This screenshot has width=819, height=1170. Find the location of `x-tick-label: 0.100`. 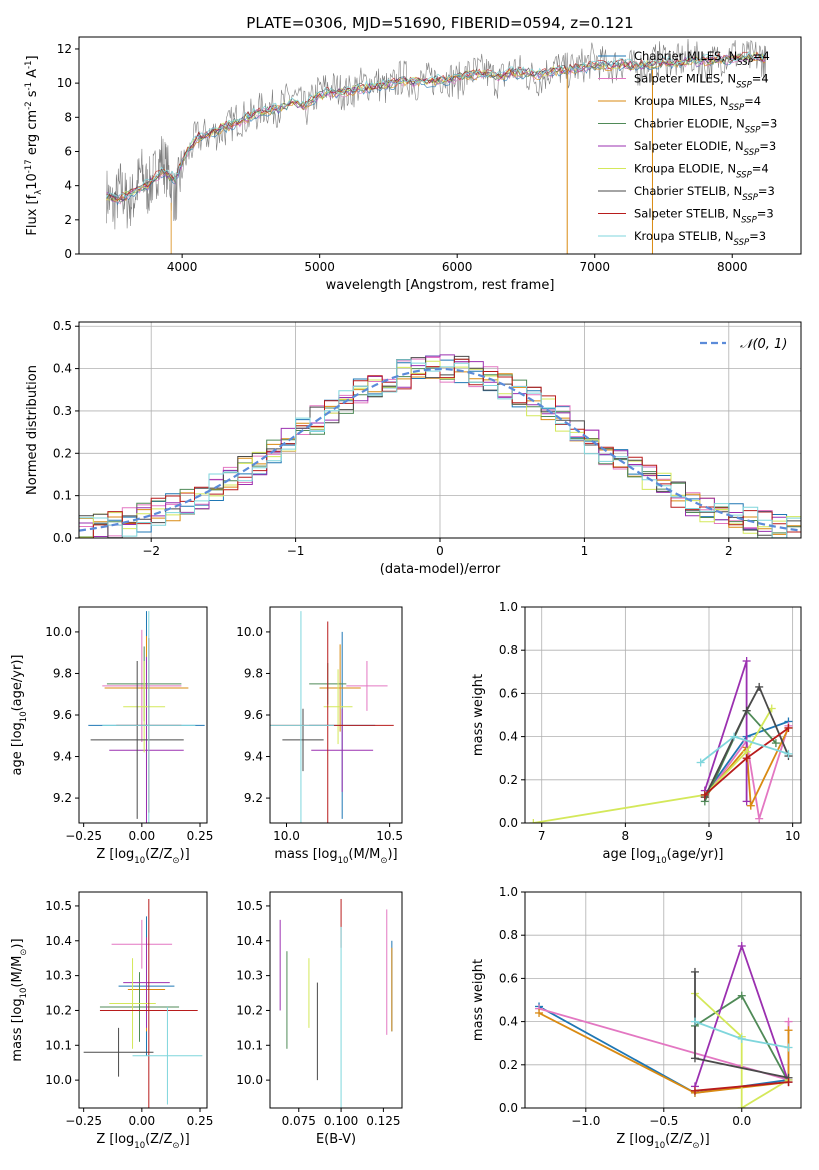

x-tick-label: 0.100 is located at coordinates (341, 1121).